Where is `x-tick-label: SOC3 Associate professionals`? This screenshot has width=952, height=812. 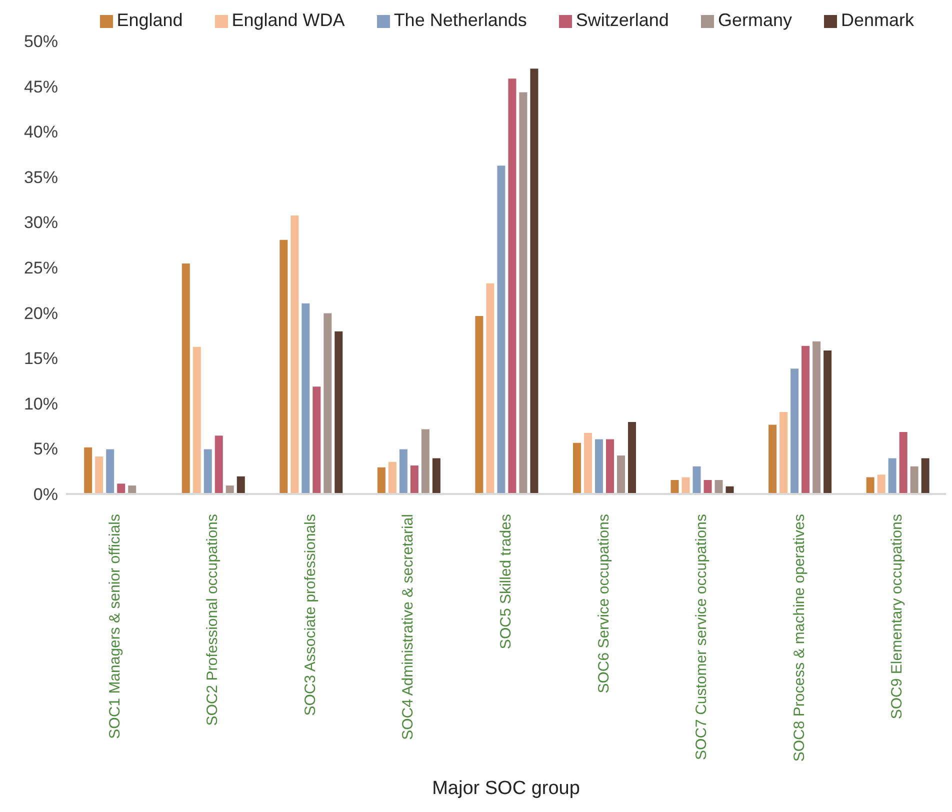
x-tick-label: SOC3 Associate professionals is located at coordinates (310, 615).